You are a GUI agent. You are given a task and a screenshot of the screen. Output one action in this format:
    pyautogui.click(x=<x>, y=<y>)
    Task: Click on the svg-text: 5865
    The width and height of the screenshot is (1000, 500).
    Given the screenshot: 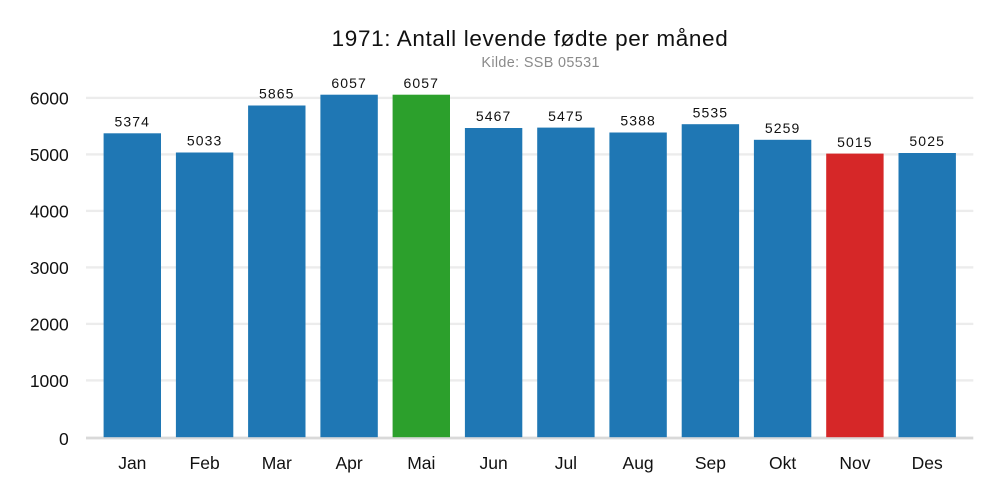 What is the action you would take?
    pyautogui.click(x=277, y=94)
    